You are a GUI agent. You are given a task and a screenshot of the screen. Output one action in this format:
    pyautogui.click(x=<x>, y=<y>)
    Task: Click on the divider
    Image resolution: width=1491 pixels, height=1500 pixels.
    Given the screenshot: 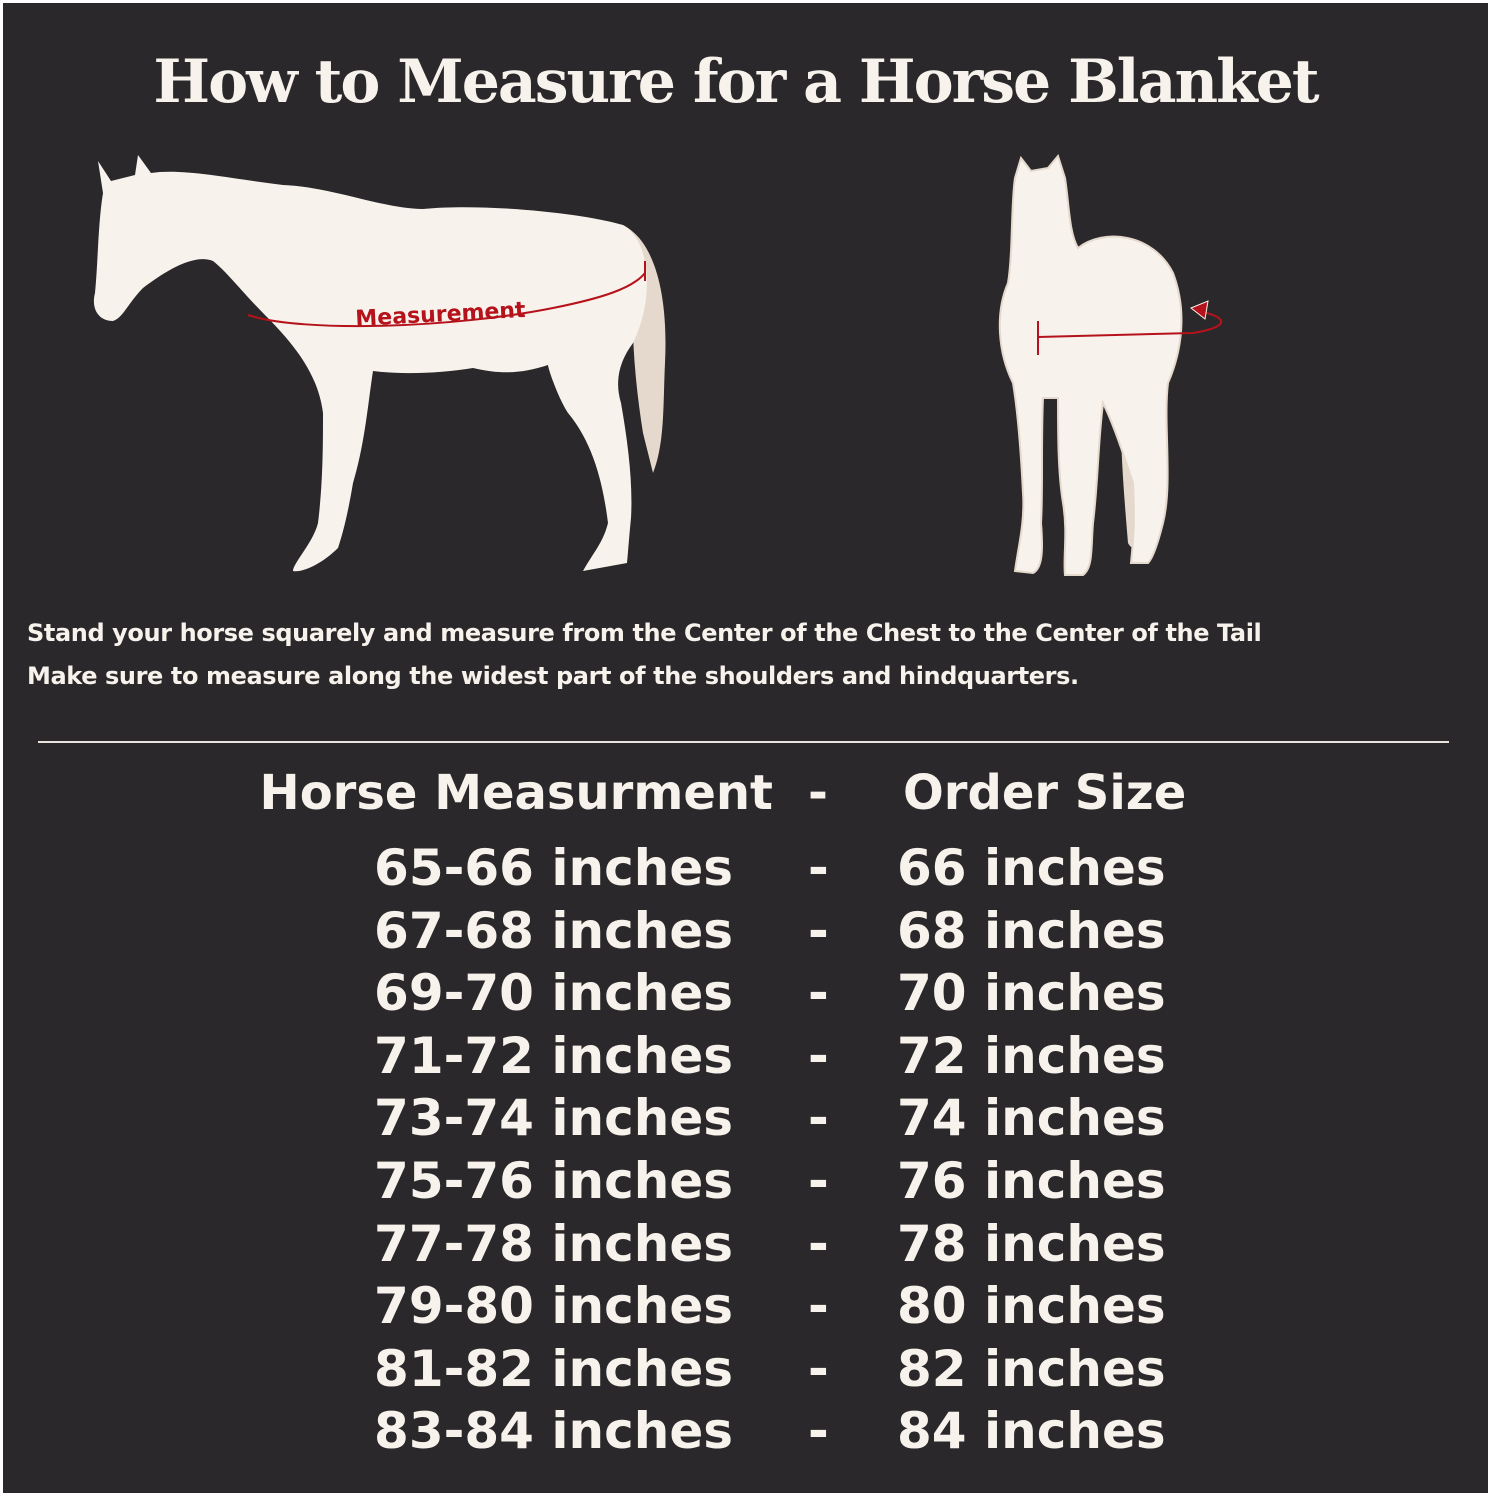 What is the action you would take?
    pyautogui.click(x=743, y=742)
    